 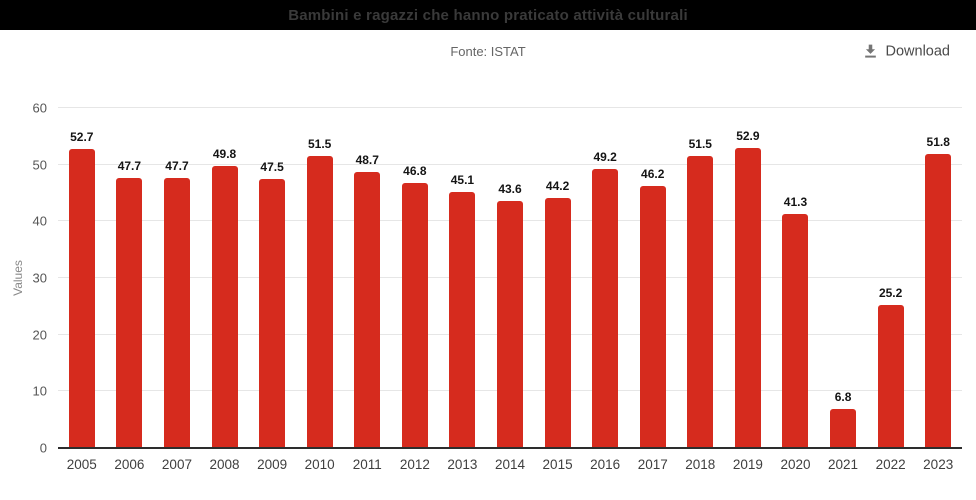 What do you see at coordinates (557, 322) in the screenshot?
I see `bar-2015` at bounding box center [557, 322].